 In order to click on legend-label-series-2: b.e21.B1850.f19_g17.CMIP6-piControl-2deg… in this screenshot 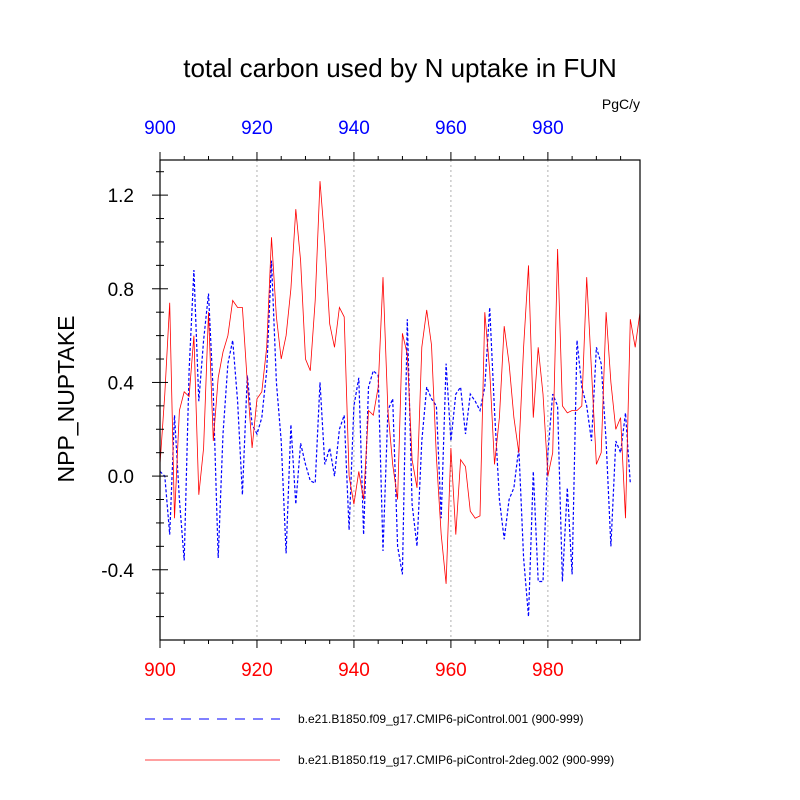, I will do `click(456, 760)`.